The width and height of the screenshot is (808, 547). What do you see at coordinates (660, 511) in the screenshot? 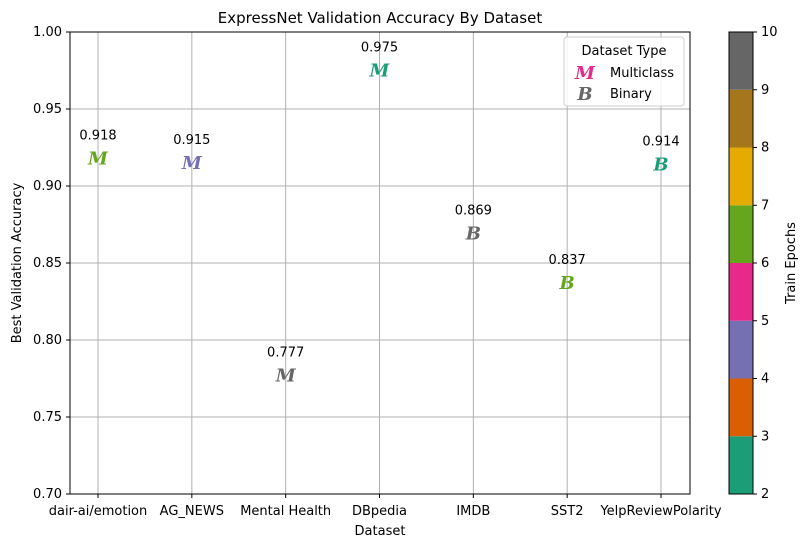
I see `x-tick-label: YelpReviewPolarity` at bounding box center [660, 511].